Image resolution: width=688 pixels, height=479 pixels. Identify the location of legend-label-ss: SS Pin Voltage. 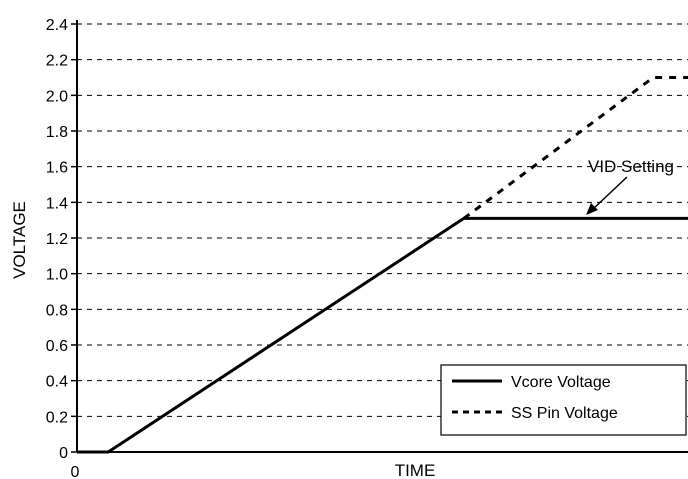
(564, 413).